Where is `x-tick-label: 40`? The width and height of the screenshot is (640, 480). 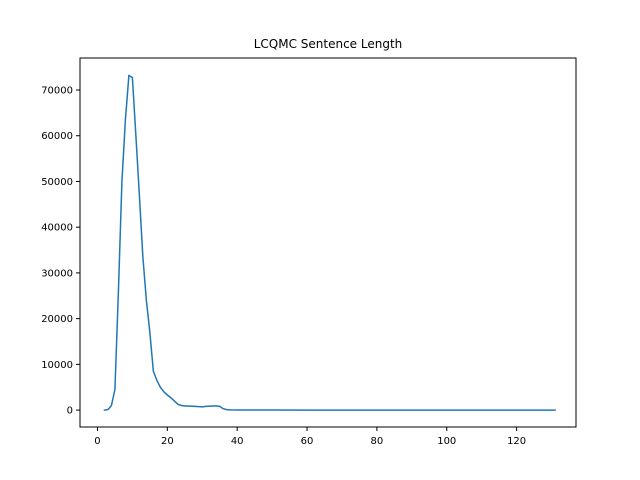
x-tick-label: 40 is located at coordinates (237, 441).